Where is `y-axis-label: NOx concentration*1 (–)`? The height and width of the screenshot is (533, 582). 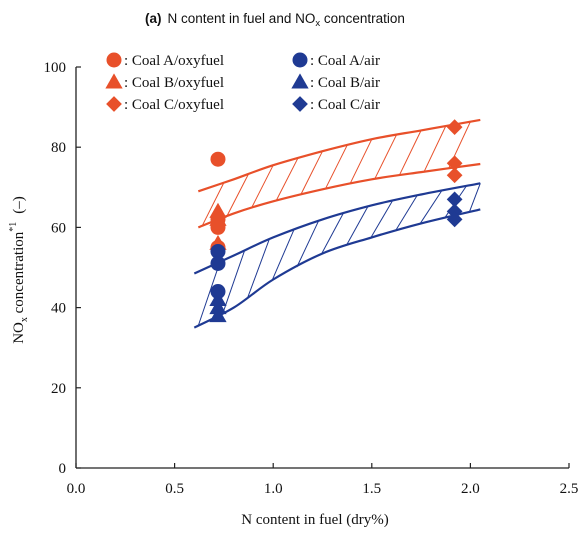 y-axis-label: NOx concentration*1 (–) is located at coordinates (19, 270).